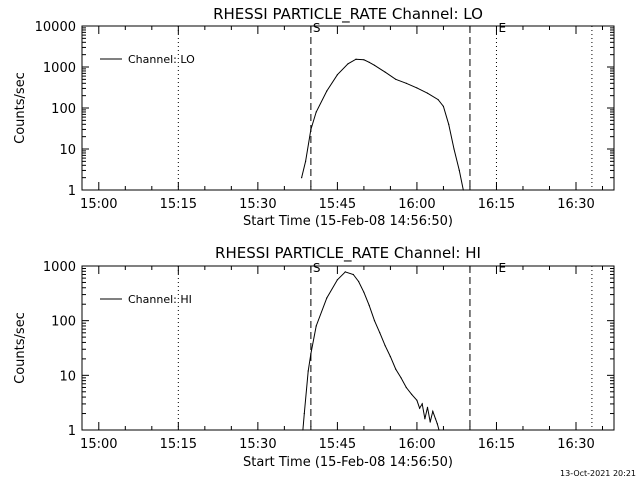 The image size is (640, 480). I want to click on chart-title: RHESSI PARTICLE_RATE Channel: LO, so click(348, 14).